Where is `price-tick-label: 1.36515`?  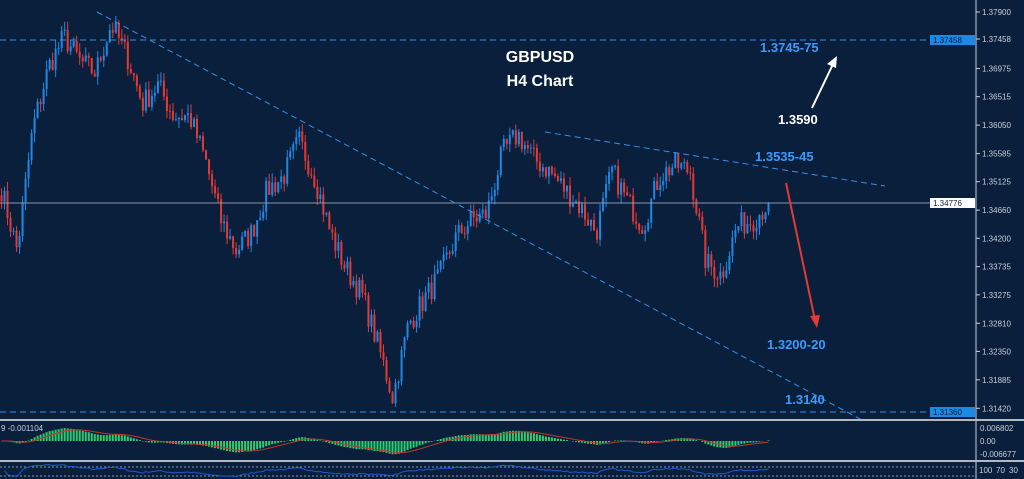 price-tick-label: 1.36515 is located at coordinates (996, 97).